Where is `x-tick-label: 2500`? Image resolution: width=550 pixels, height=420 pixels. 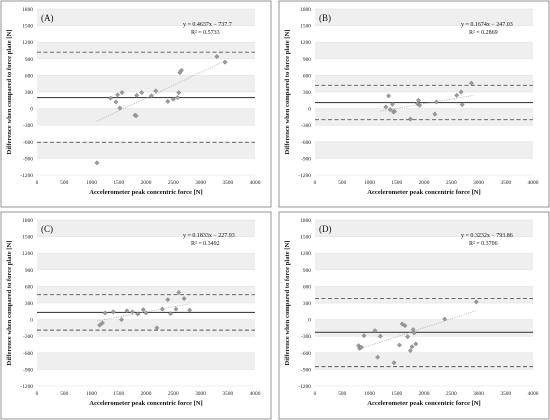
x-tick-label: 2500 is located at coordinates (173, 394).